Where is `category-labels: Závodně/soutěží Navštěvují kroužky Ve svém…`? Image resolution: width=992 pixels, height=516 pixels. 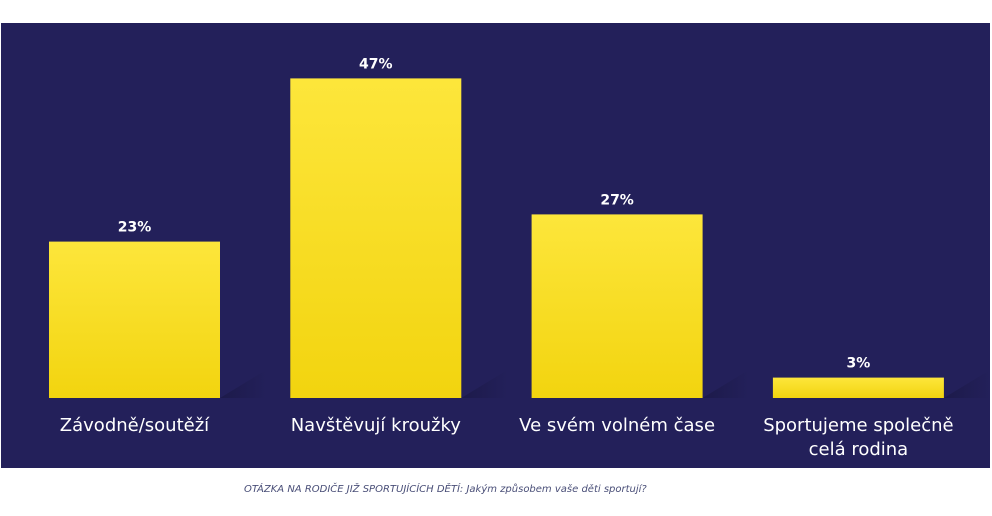
category-labels: Závodně/soutěží Navštěvují kroužky Ve svém… is located at coordinates (507, 437).